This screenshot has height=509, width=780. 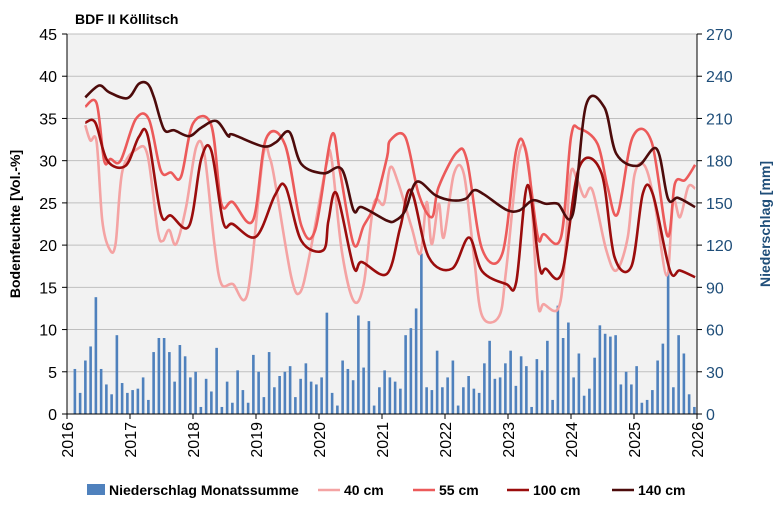 I want to click on y2-axis-label: Niederschlag [mm], so click(x=765, y=224).